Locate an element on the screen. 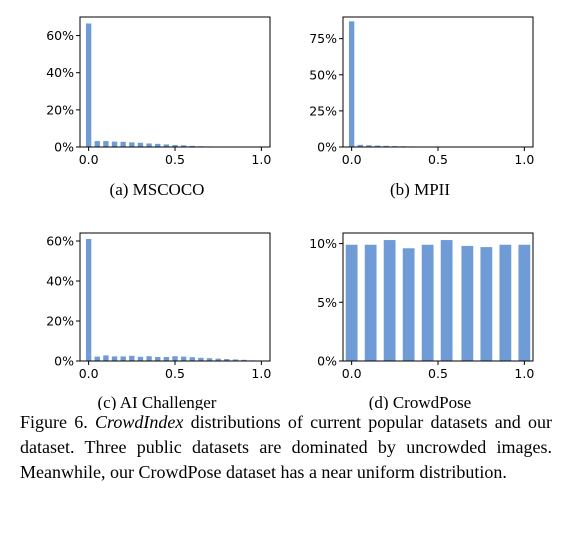  chart-panel-0: 0% 20% 40% 60% 0.0 0.5 1.0 (a) MSCOCO is located at coordinates (158, 107).